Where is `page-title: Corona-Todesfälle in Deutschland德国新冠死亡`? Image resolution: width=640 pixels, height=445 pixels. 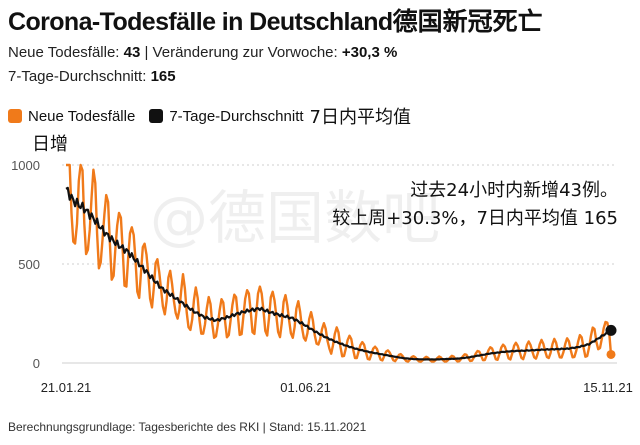 page-title: Corona-Todesfälle in Deutschland德国新冠死亡 is located at coordinates (323, 20).